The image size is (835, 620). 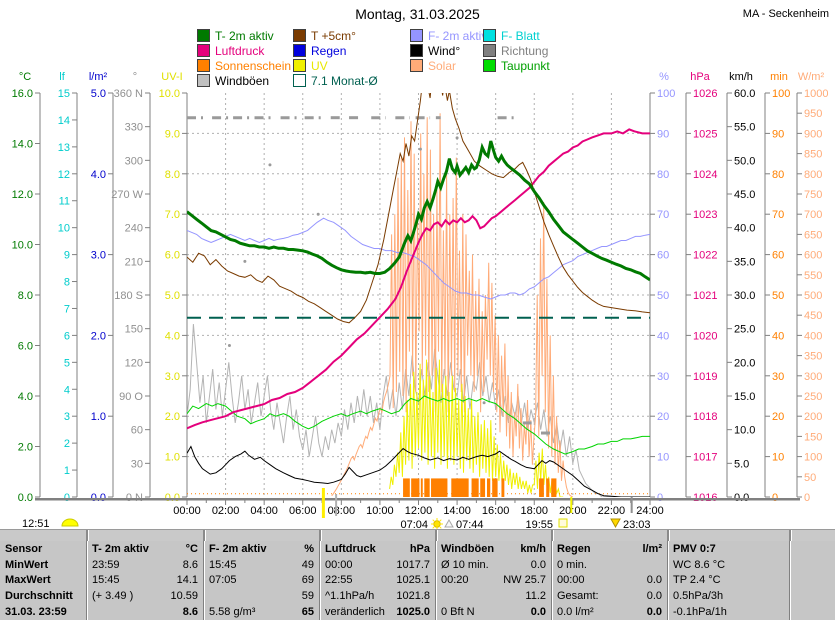 What do you see at coordinates (64, 148) in the screenshot?
I see `axis-tick-label: 13` at bounding box center [64, 148].